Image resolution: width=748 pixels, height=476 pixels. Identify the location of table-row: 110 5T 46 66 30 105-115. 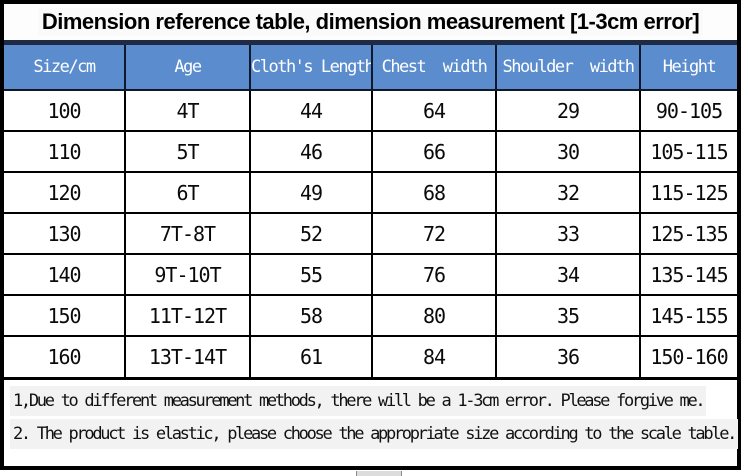
(370, 151).